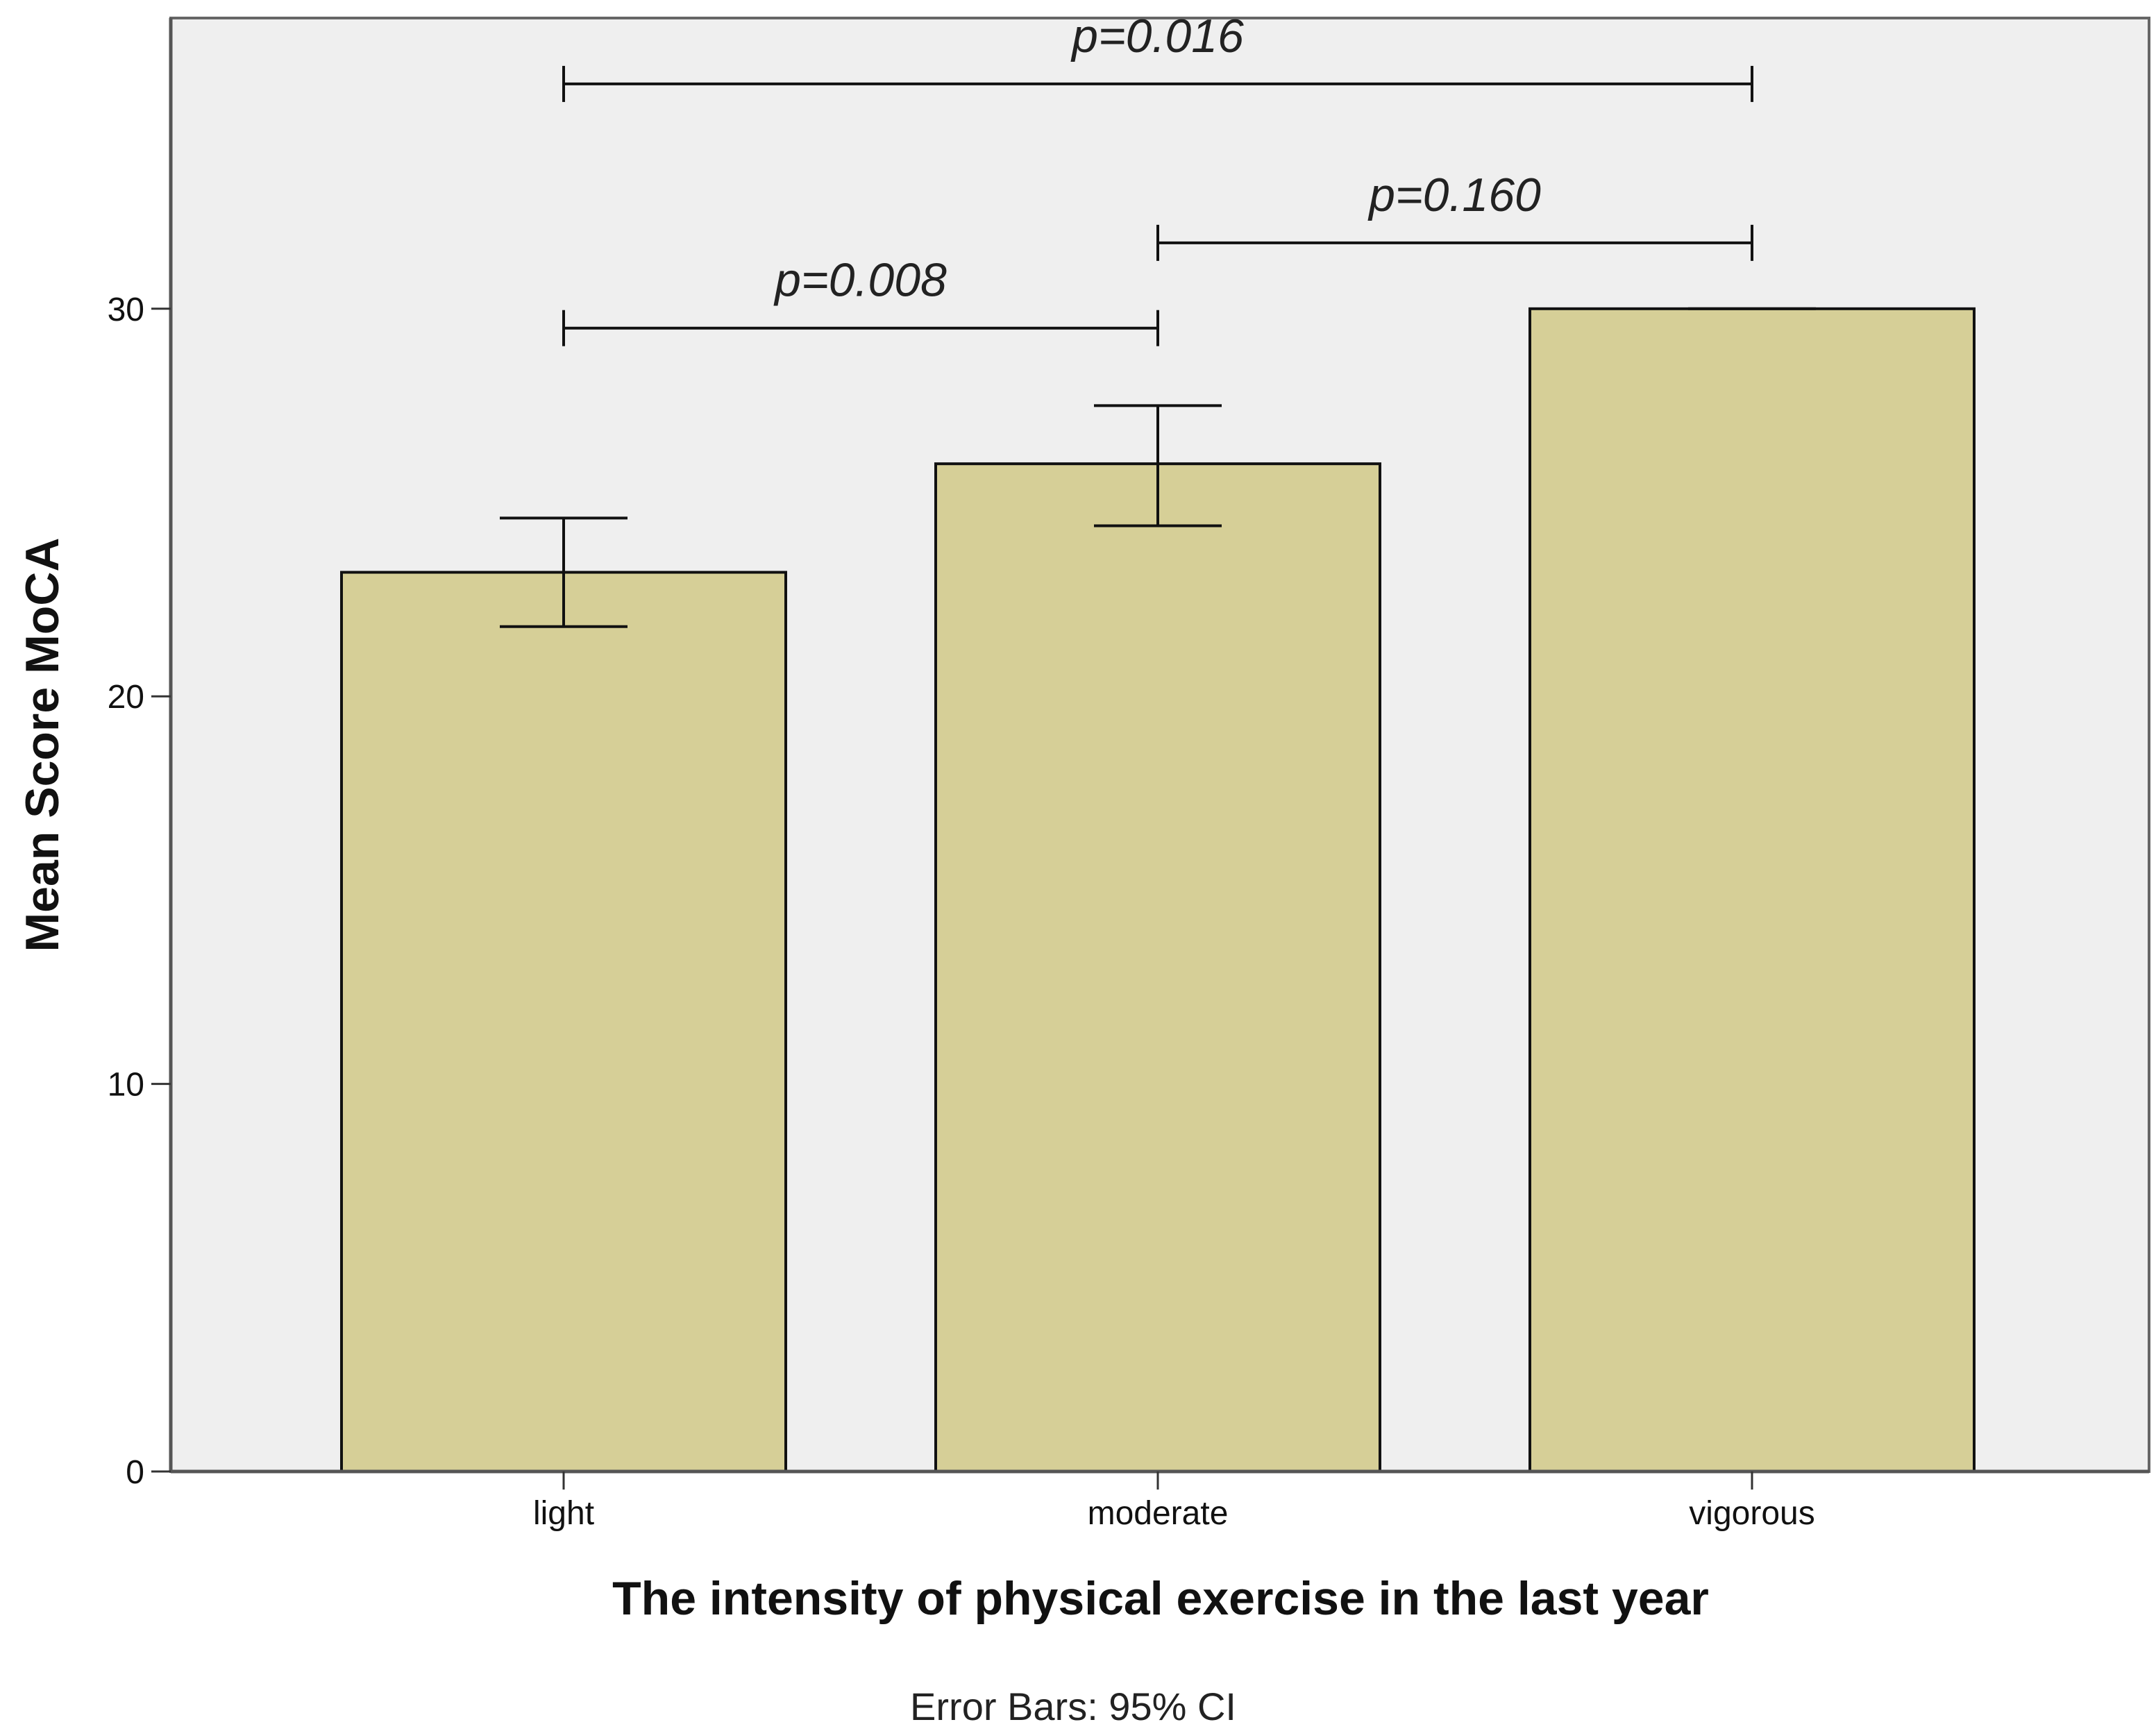 Image resolution: width=2156 pixels, height=1729 pixels. Describe the element at coordinates (126, 1085) in the screenshot. I see `y-tick-label: 10` at that location.